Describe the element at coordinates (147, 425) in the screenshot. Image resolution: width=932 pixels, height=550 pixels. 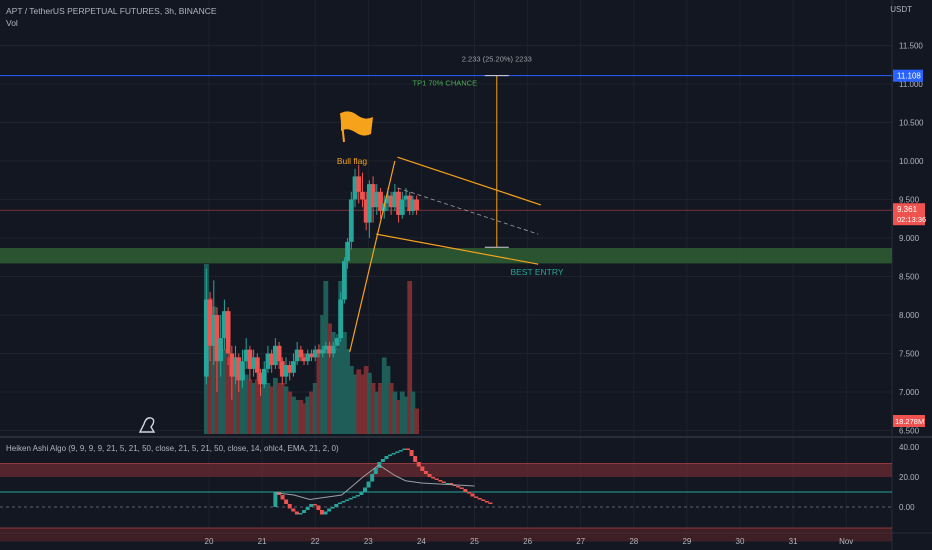
I see `dinosaur-logo-icon` at that location.